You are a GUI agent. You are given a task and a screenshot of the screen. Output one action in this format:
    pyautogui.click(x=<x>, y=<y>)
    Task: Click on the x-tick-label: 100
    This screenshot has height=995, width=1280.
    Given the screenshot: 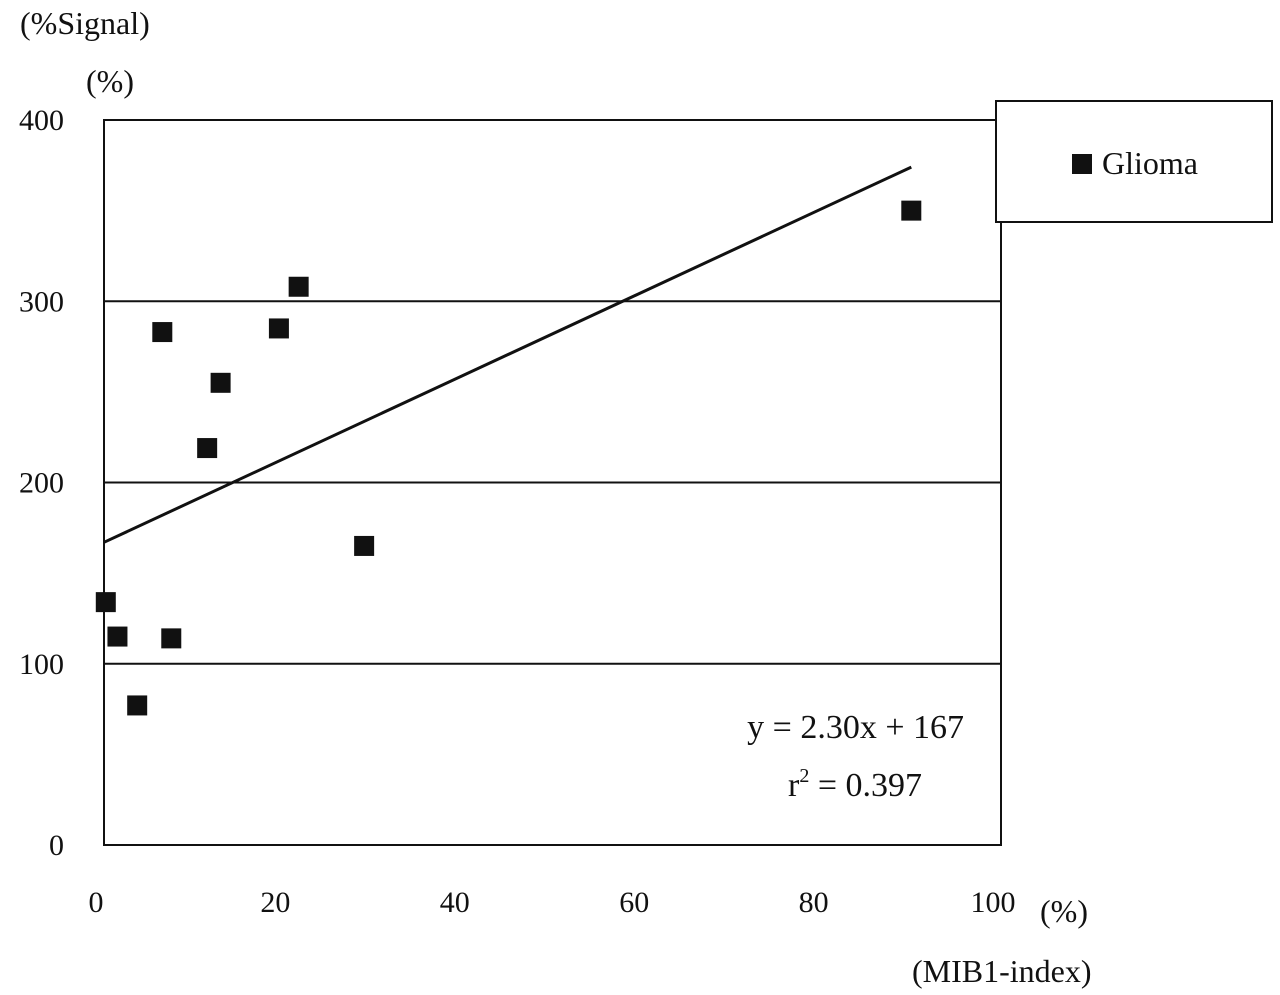 What is the action you would take?
    pyautogui.click(x=993, y=902)
    